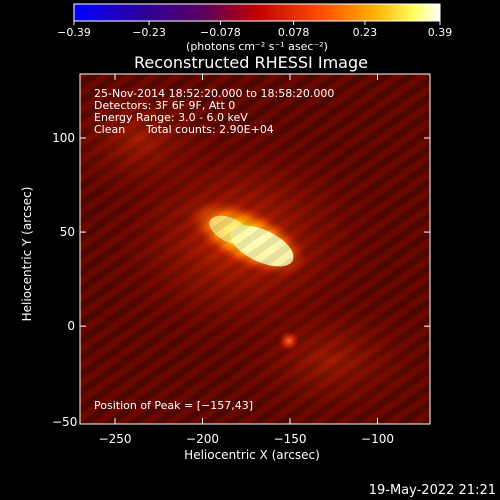 Image resolution: width=500 pixels, height=500 pixels. What do you see at coordinates (290, 439) in the screenshot?
I see `x-tick-label: −150` at bounding box center [290, 439].